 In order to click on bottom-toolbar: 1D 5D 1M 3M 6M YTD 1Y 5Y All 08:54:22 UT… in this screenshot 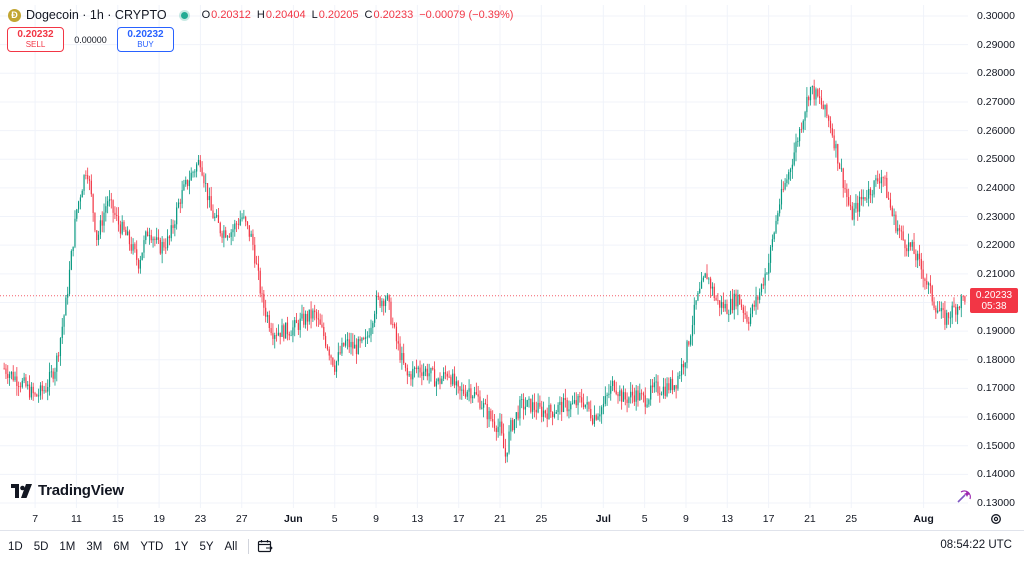, I will do `click(512, 546)`.